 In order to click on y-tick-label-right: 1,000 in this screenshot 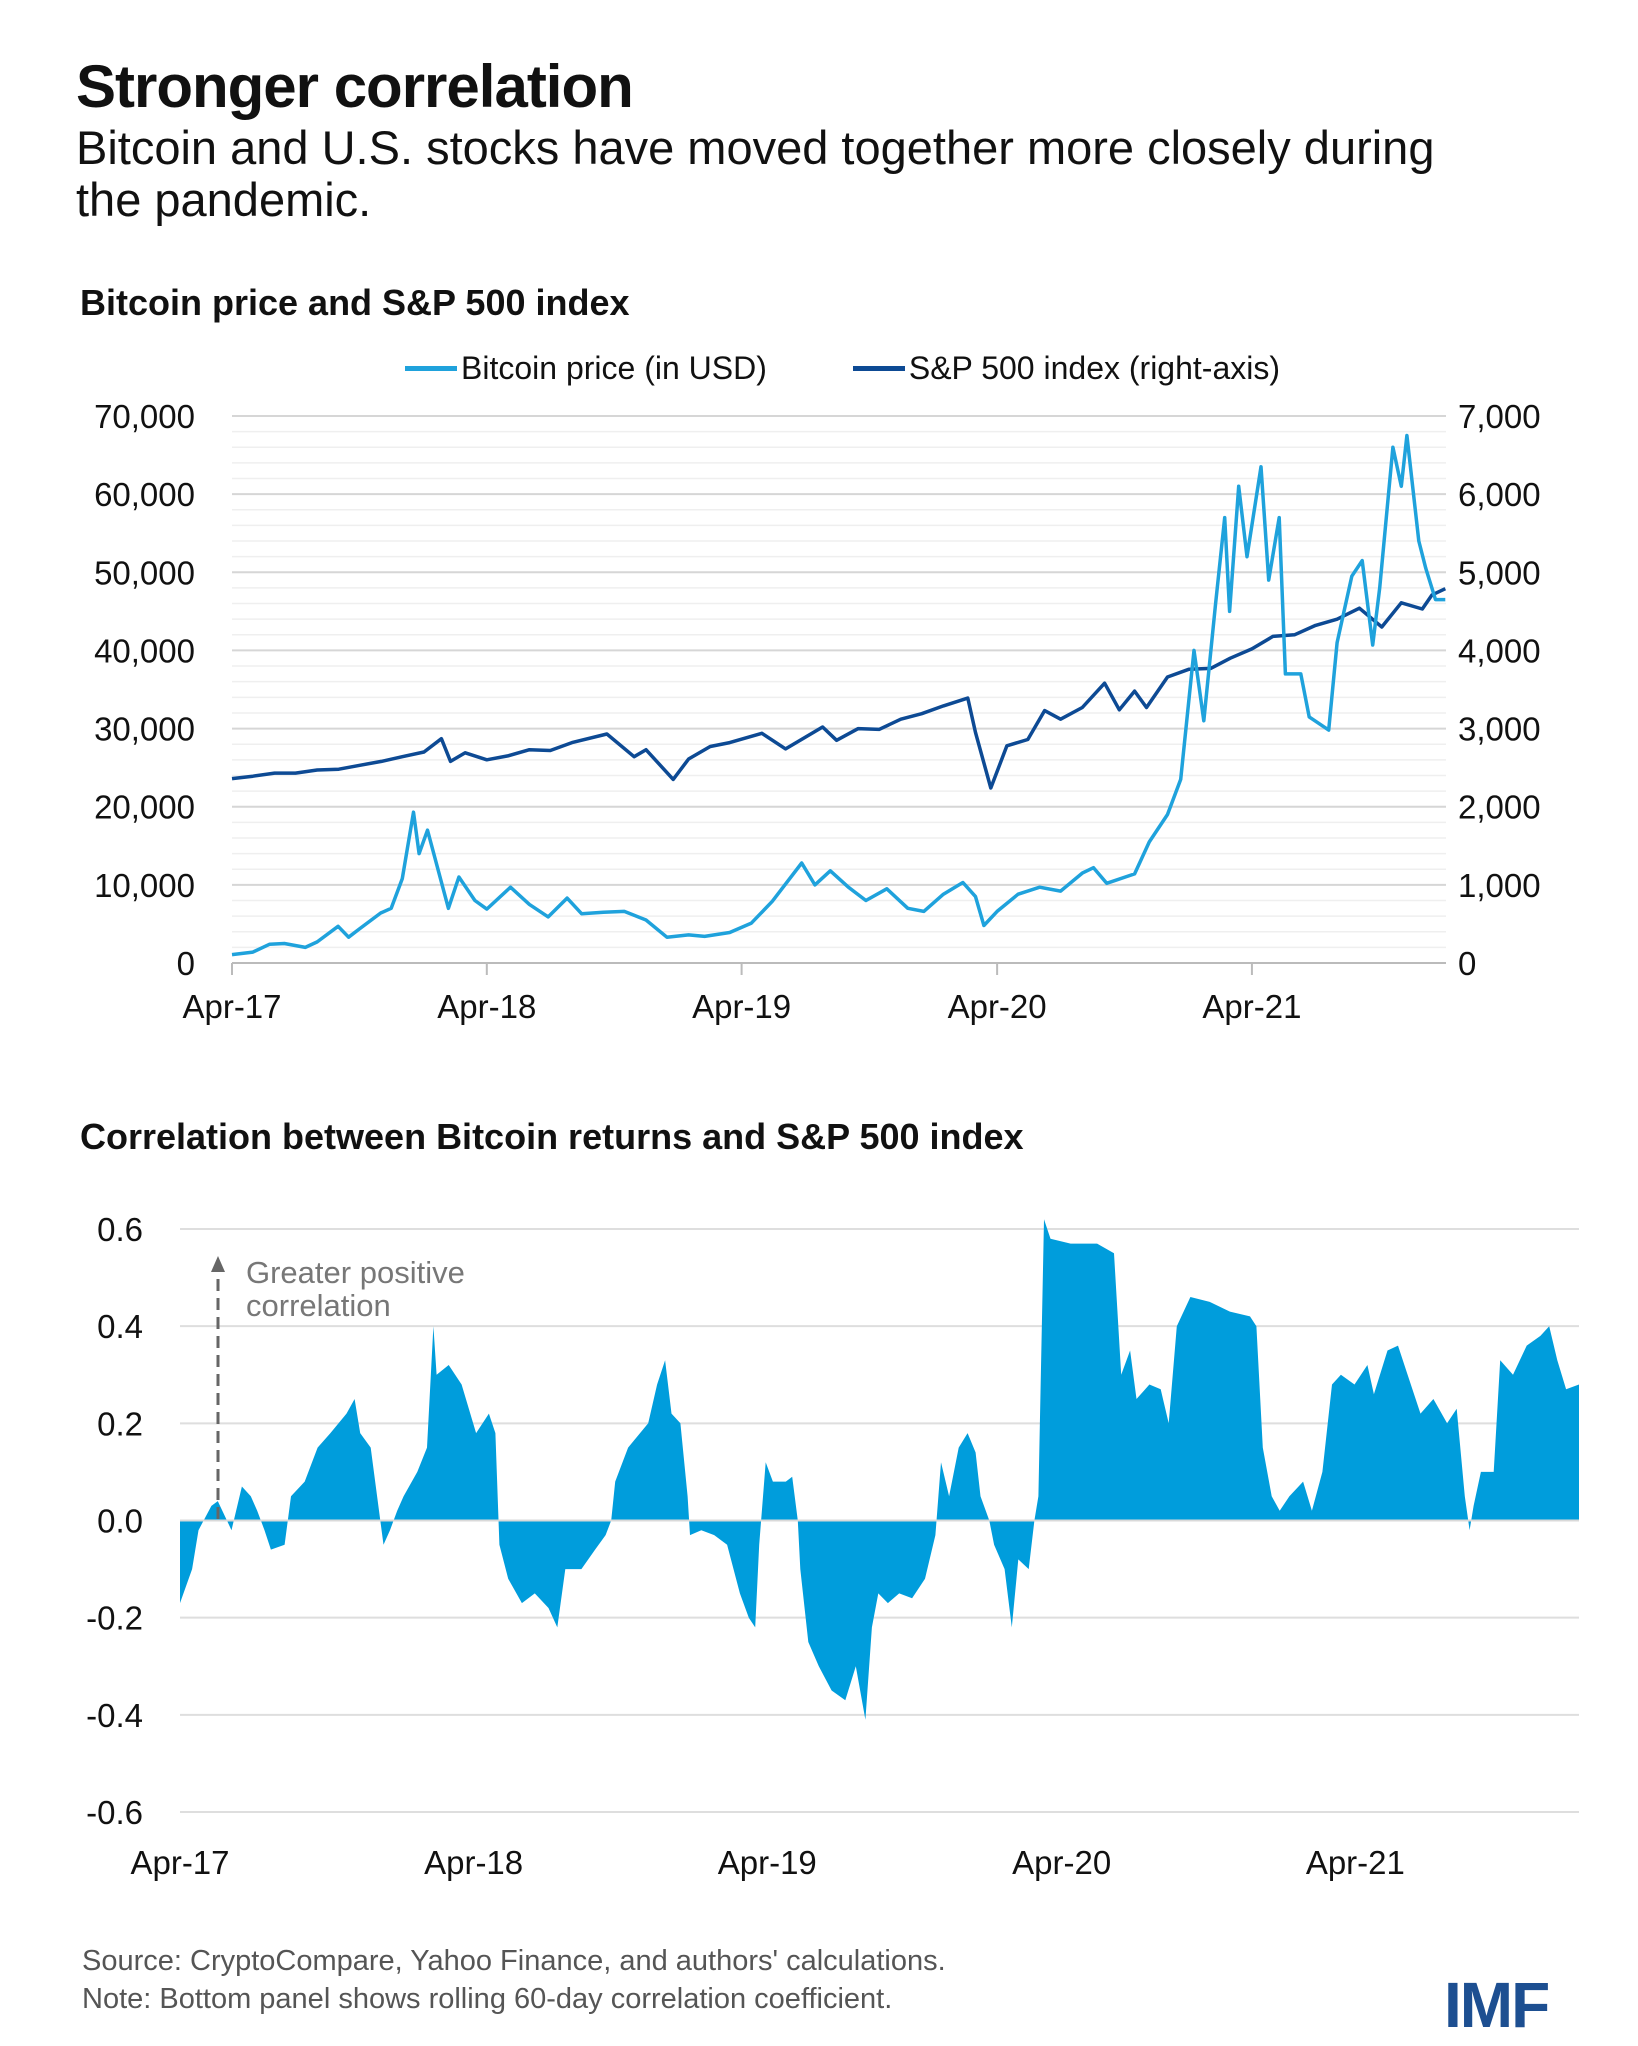, I will do `click(1499, 885)`.